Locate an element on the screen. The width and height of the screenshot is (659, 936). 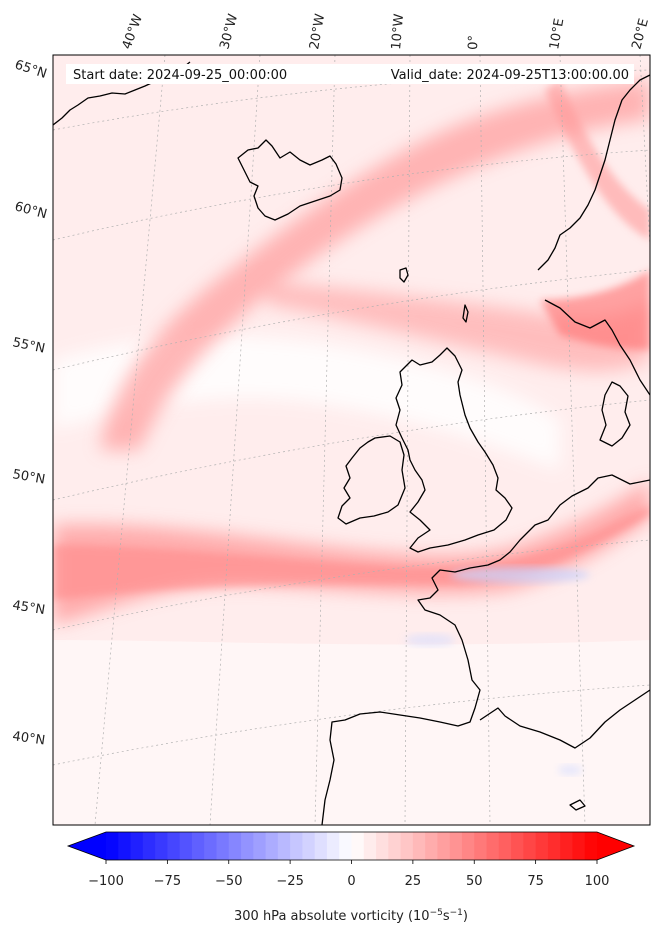
header-box is located at coordinates (350, 74).